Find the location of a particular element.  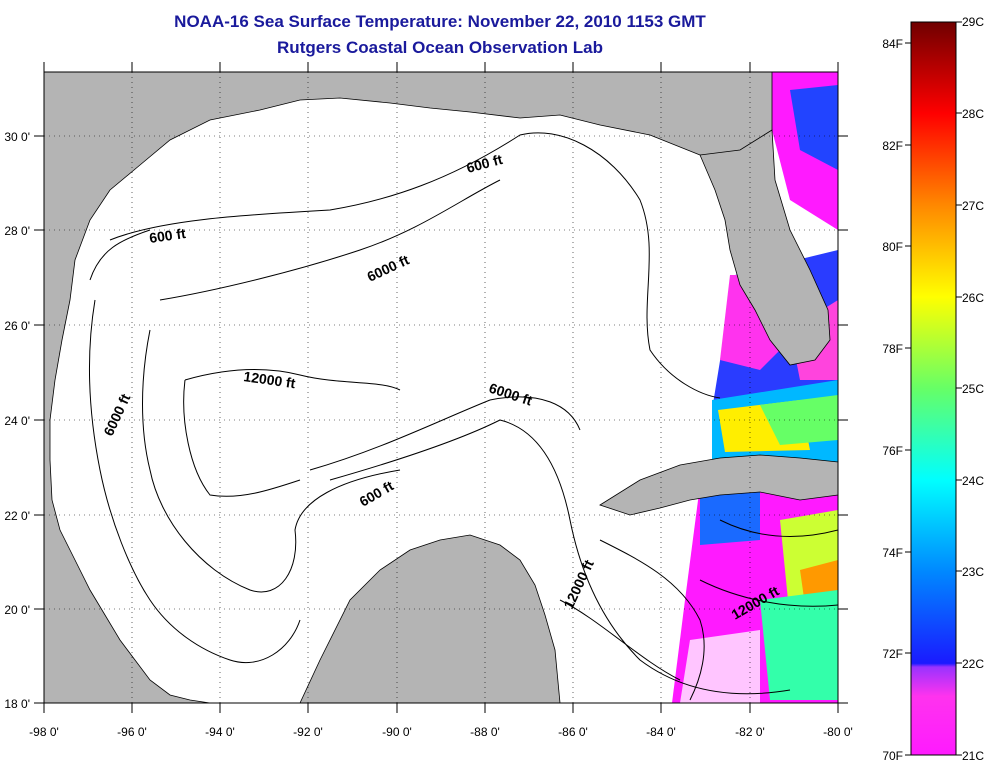

lon-tick-label: -90 0' is located at coordinates (397, 732).